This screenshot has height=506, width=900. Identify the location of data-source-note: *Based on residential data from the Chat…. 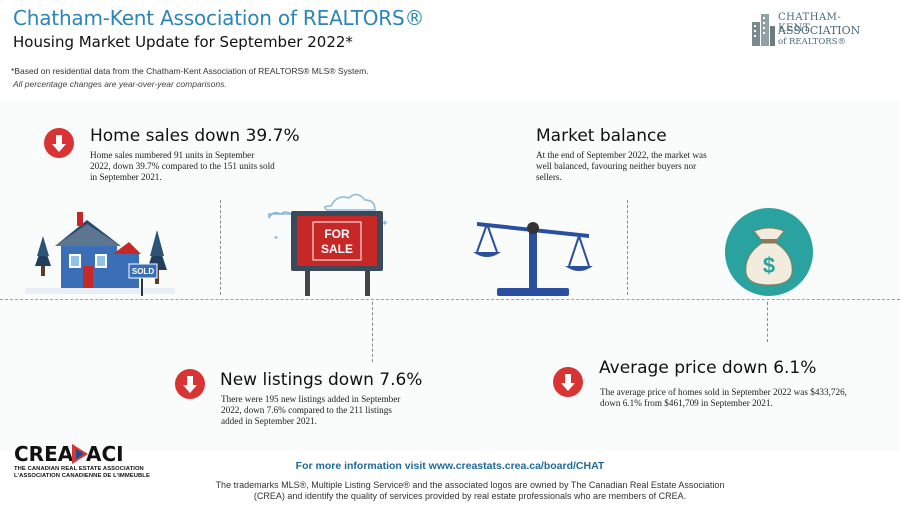
(190, 71).